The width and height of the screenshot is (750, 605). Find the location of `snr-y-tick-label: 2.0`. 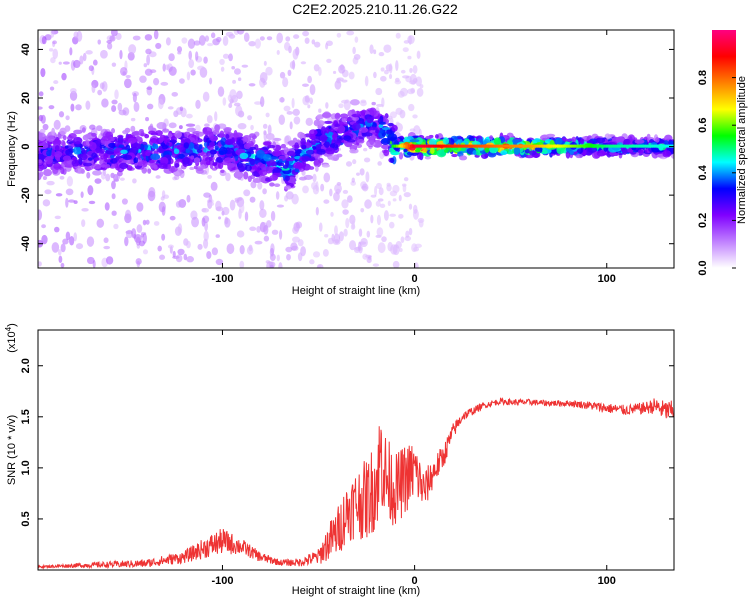

snr-y-tick-label: 2.0 is located at coordinates (26, 365).